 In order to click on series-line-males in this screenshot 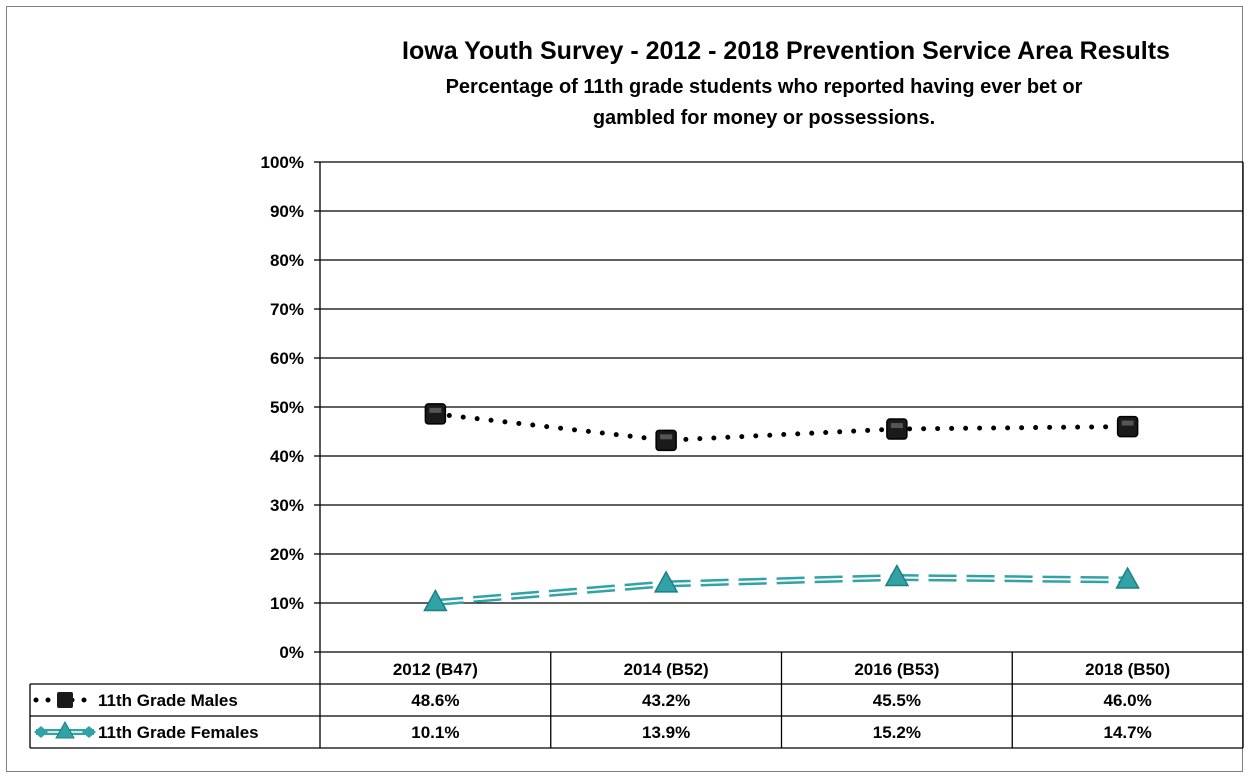, I will do `click(781, 427)`.